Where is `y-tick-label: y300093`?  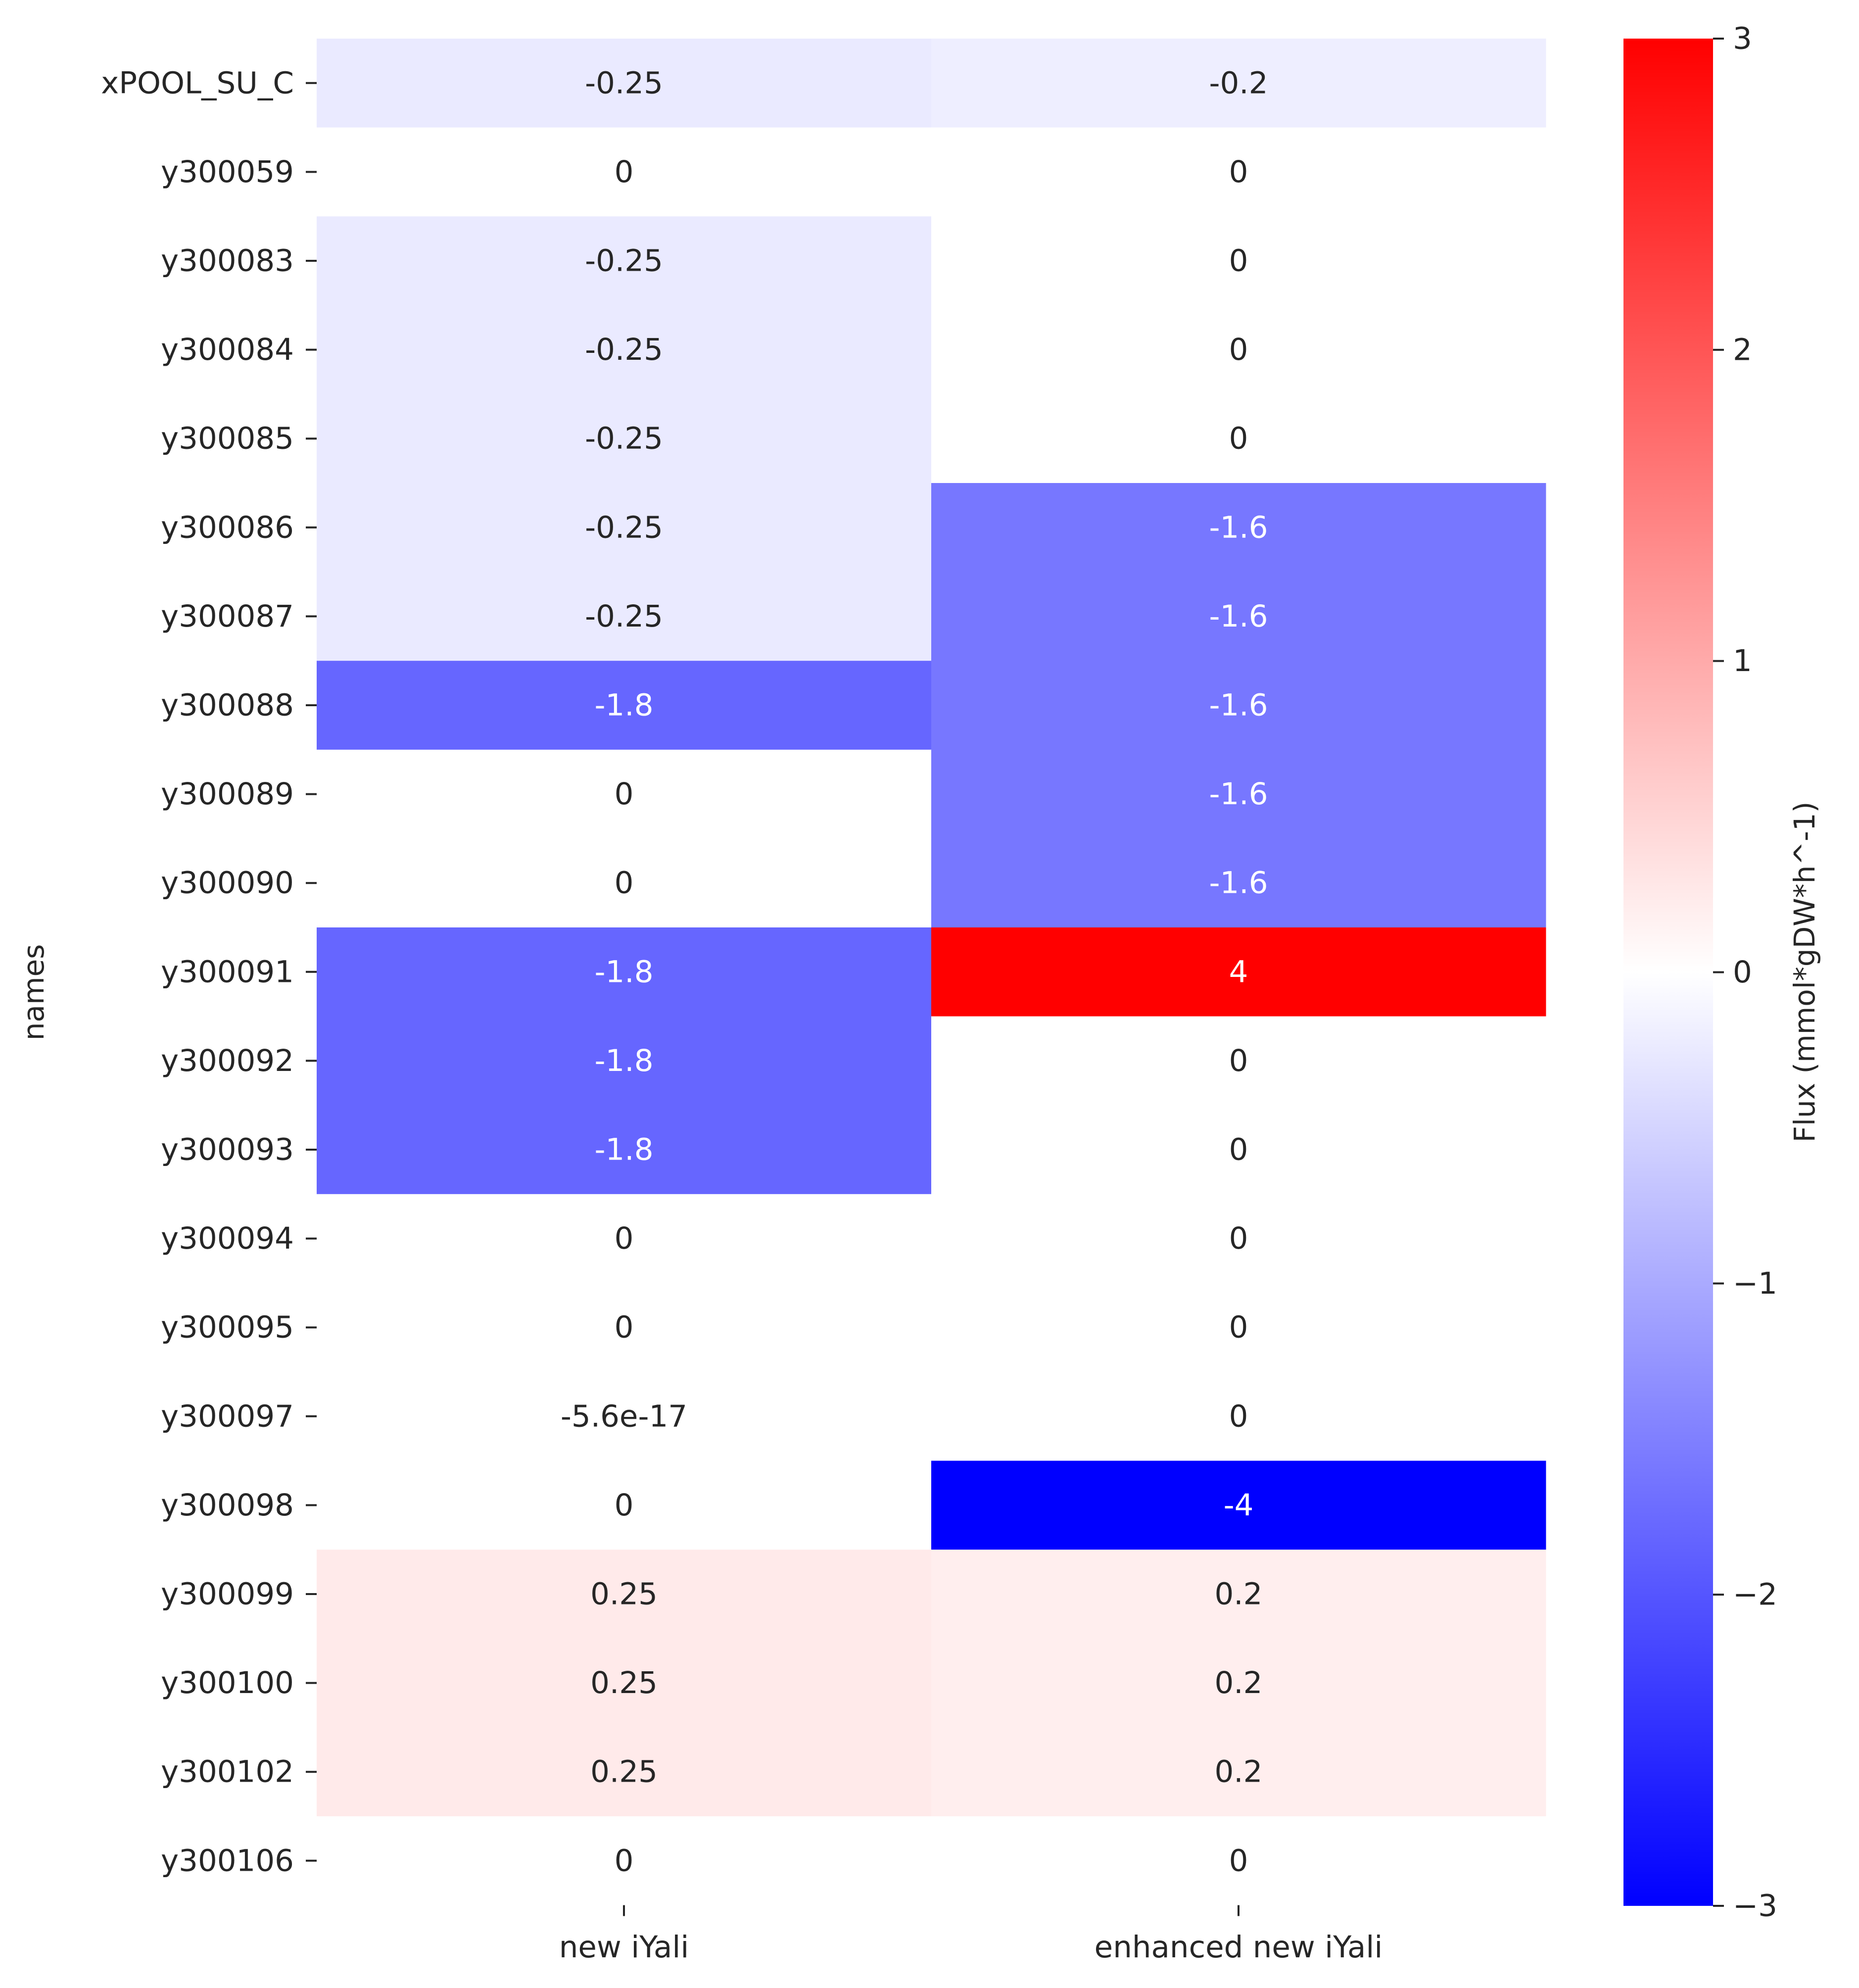 y-tick-label: y300093 is located at coordinates (227, 1149).